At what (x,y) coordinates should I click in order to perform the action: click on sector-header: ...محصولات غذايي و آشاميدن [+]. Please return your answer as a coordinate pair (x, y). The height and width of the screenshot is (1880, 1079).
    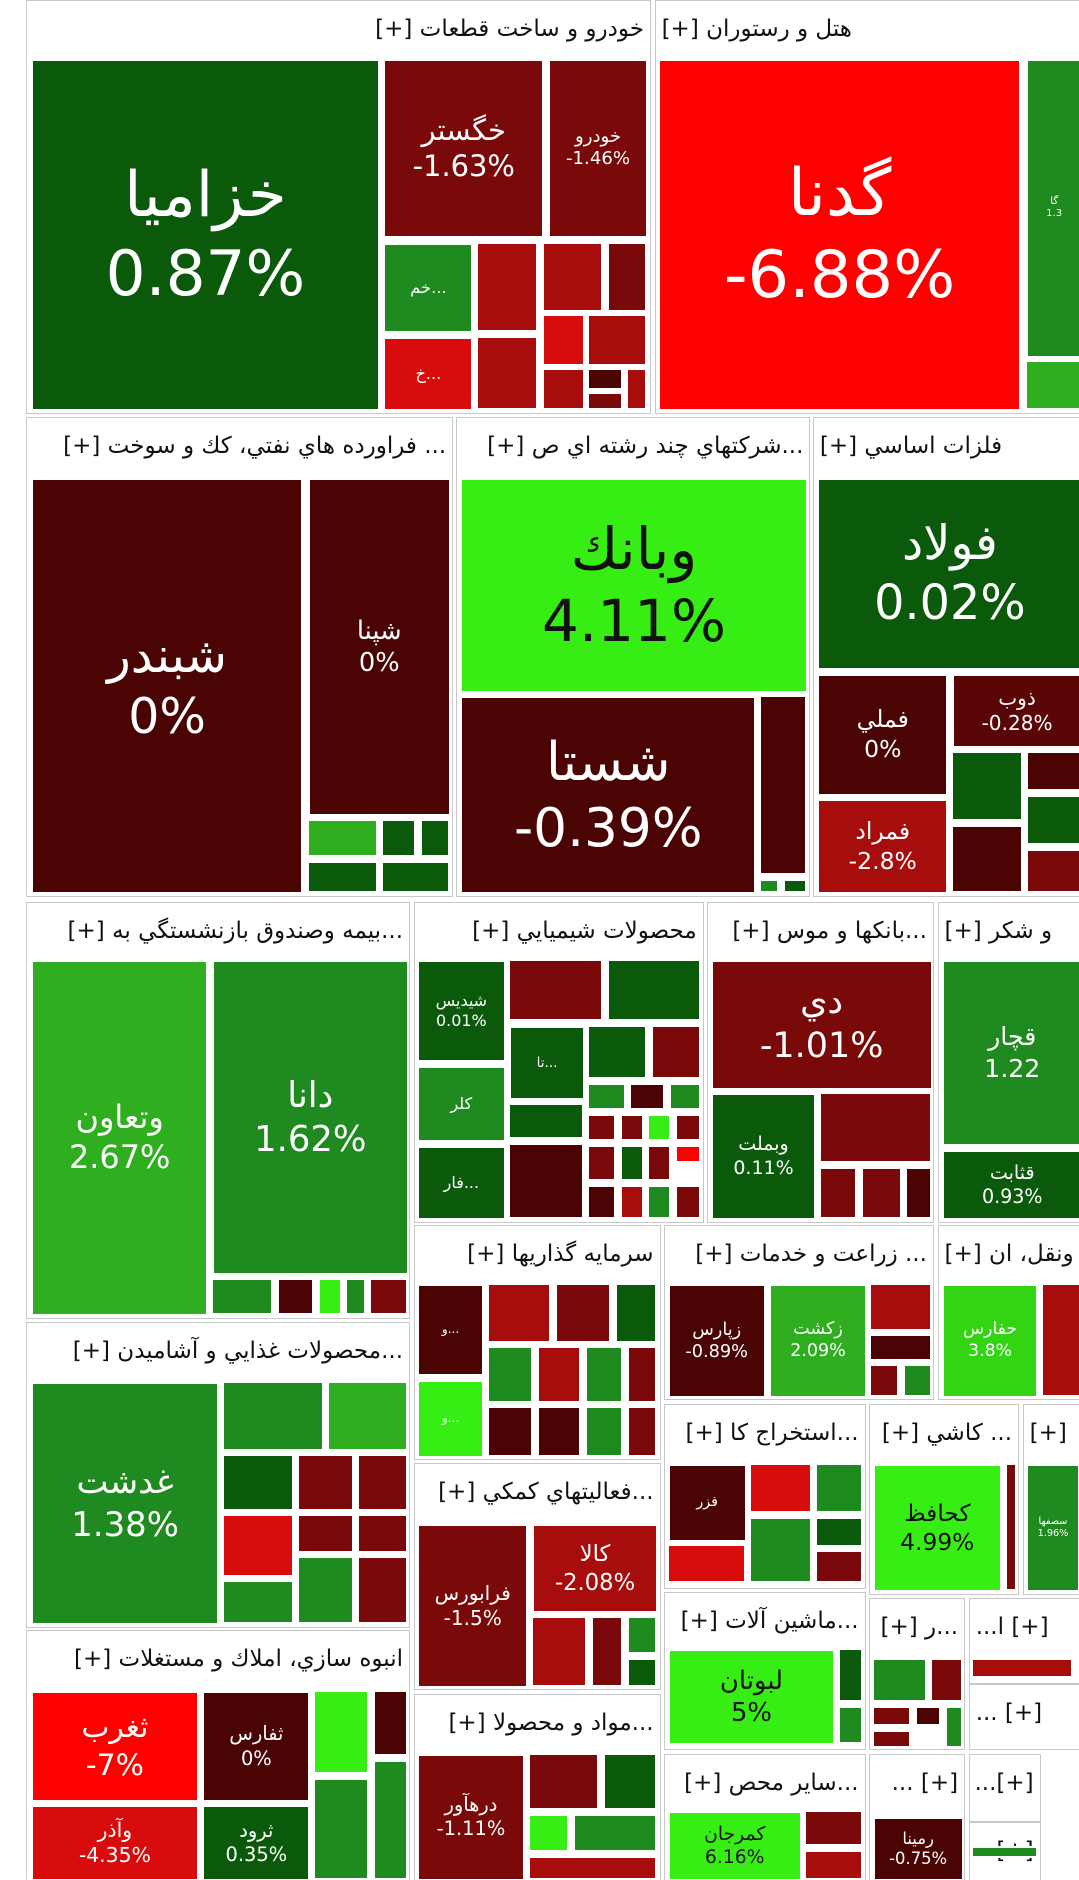
    Looking at the image, I should click on (238, 1351).